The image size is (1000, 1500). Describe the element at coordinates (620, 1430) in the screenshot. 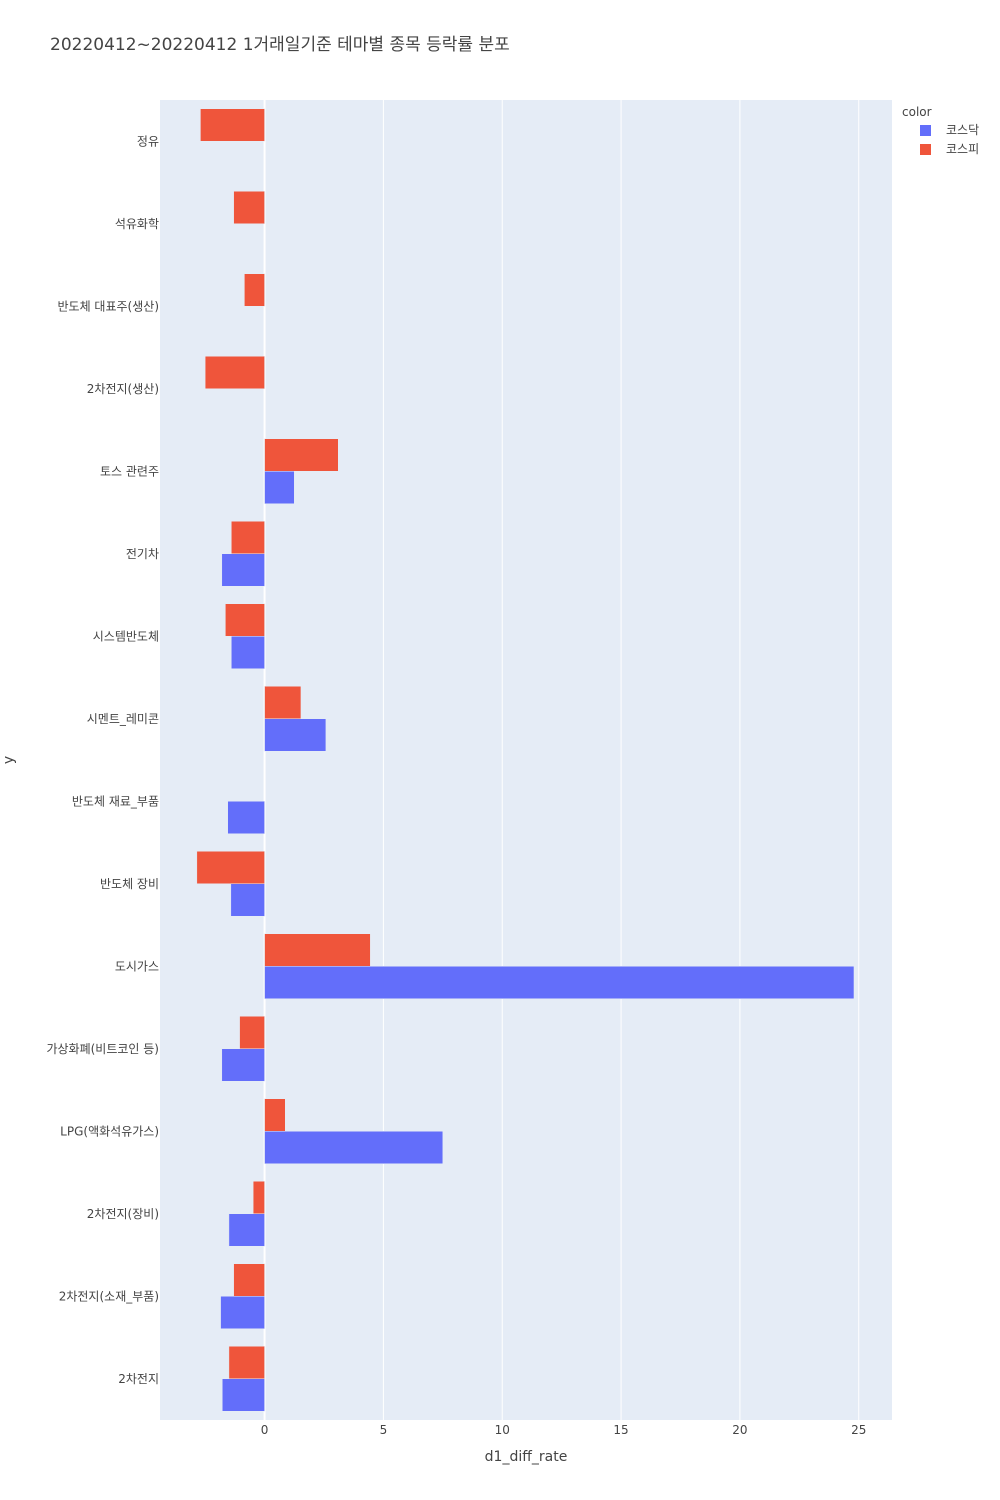

I see `x-tick-label-15: 15` at that location.